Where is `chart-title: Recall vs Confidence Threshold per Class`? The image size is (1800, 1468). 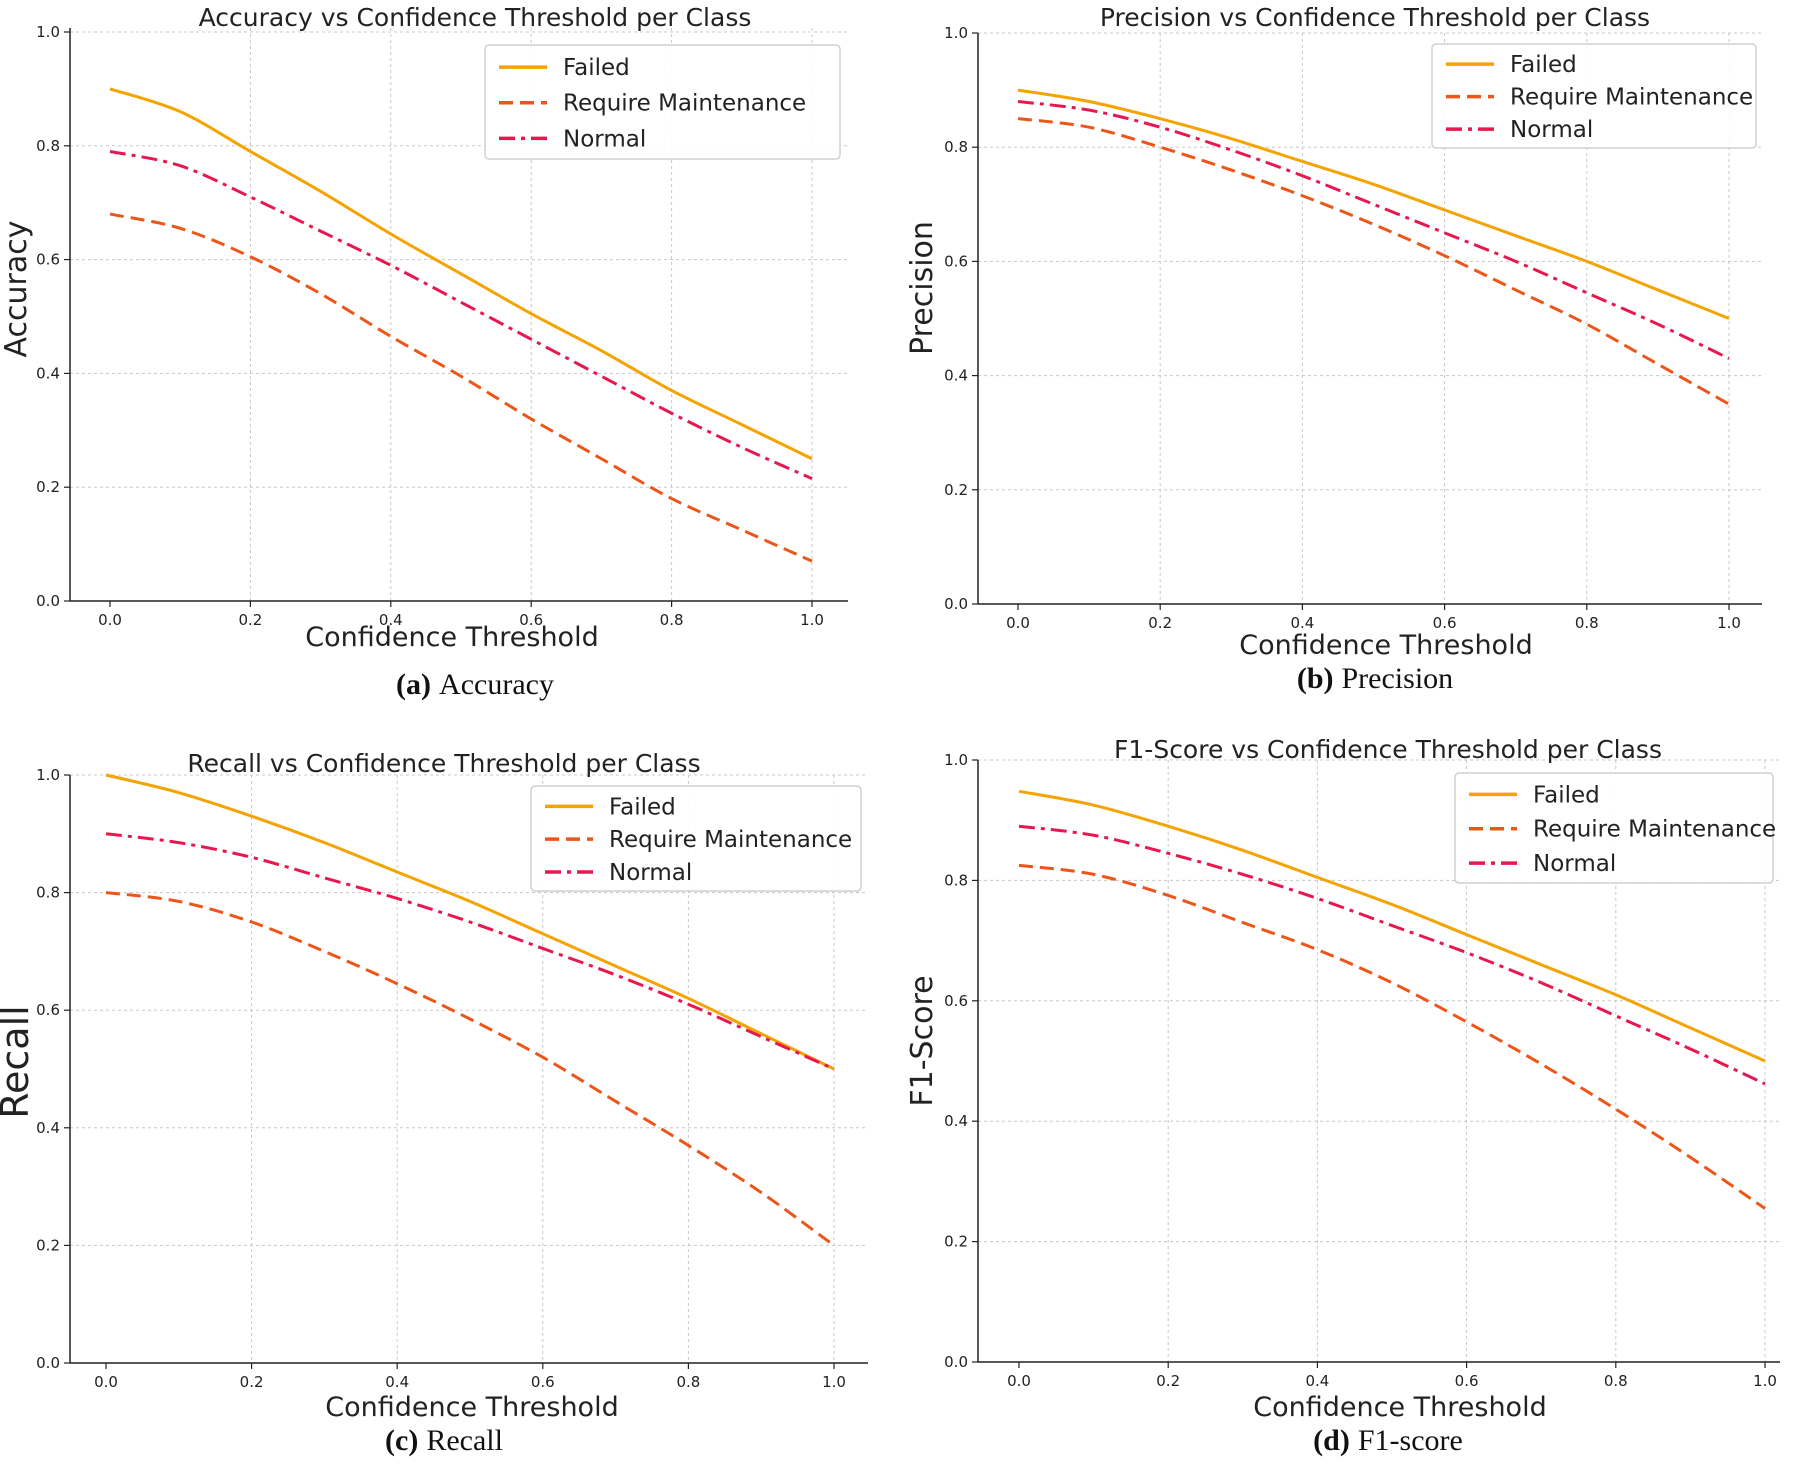
chart-title: Recall vs Confidence Threshold per Class is located at coordinates (443, 763).